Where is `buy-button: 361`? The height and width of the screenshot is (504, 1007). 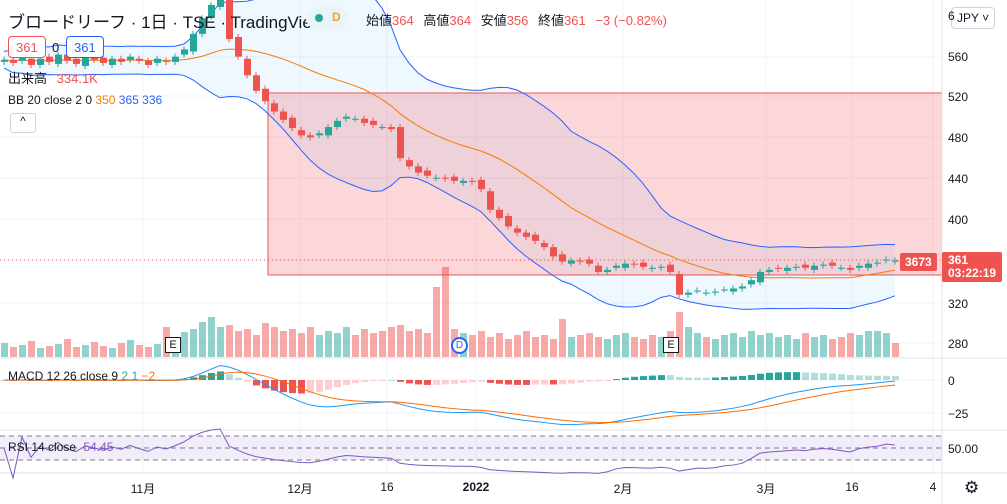
buy-button: 361 is located at coordinates (85, 47).